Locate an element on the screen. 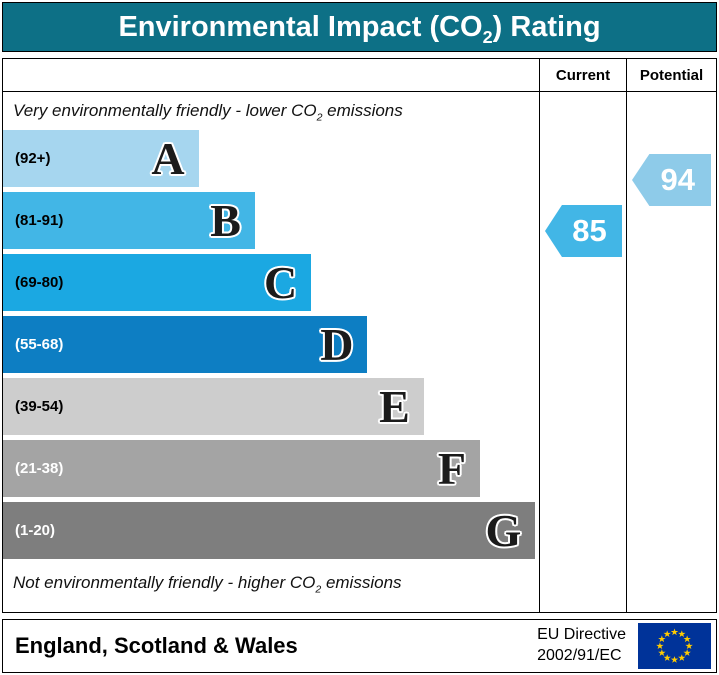 This screenshot has height=675, width=719. band-range-c: (69-80) is located at coordinates (39, 282).